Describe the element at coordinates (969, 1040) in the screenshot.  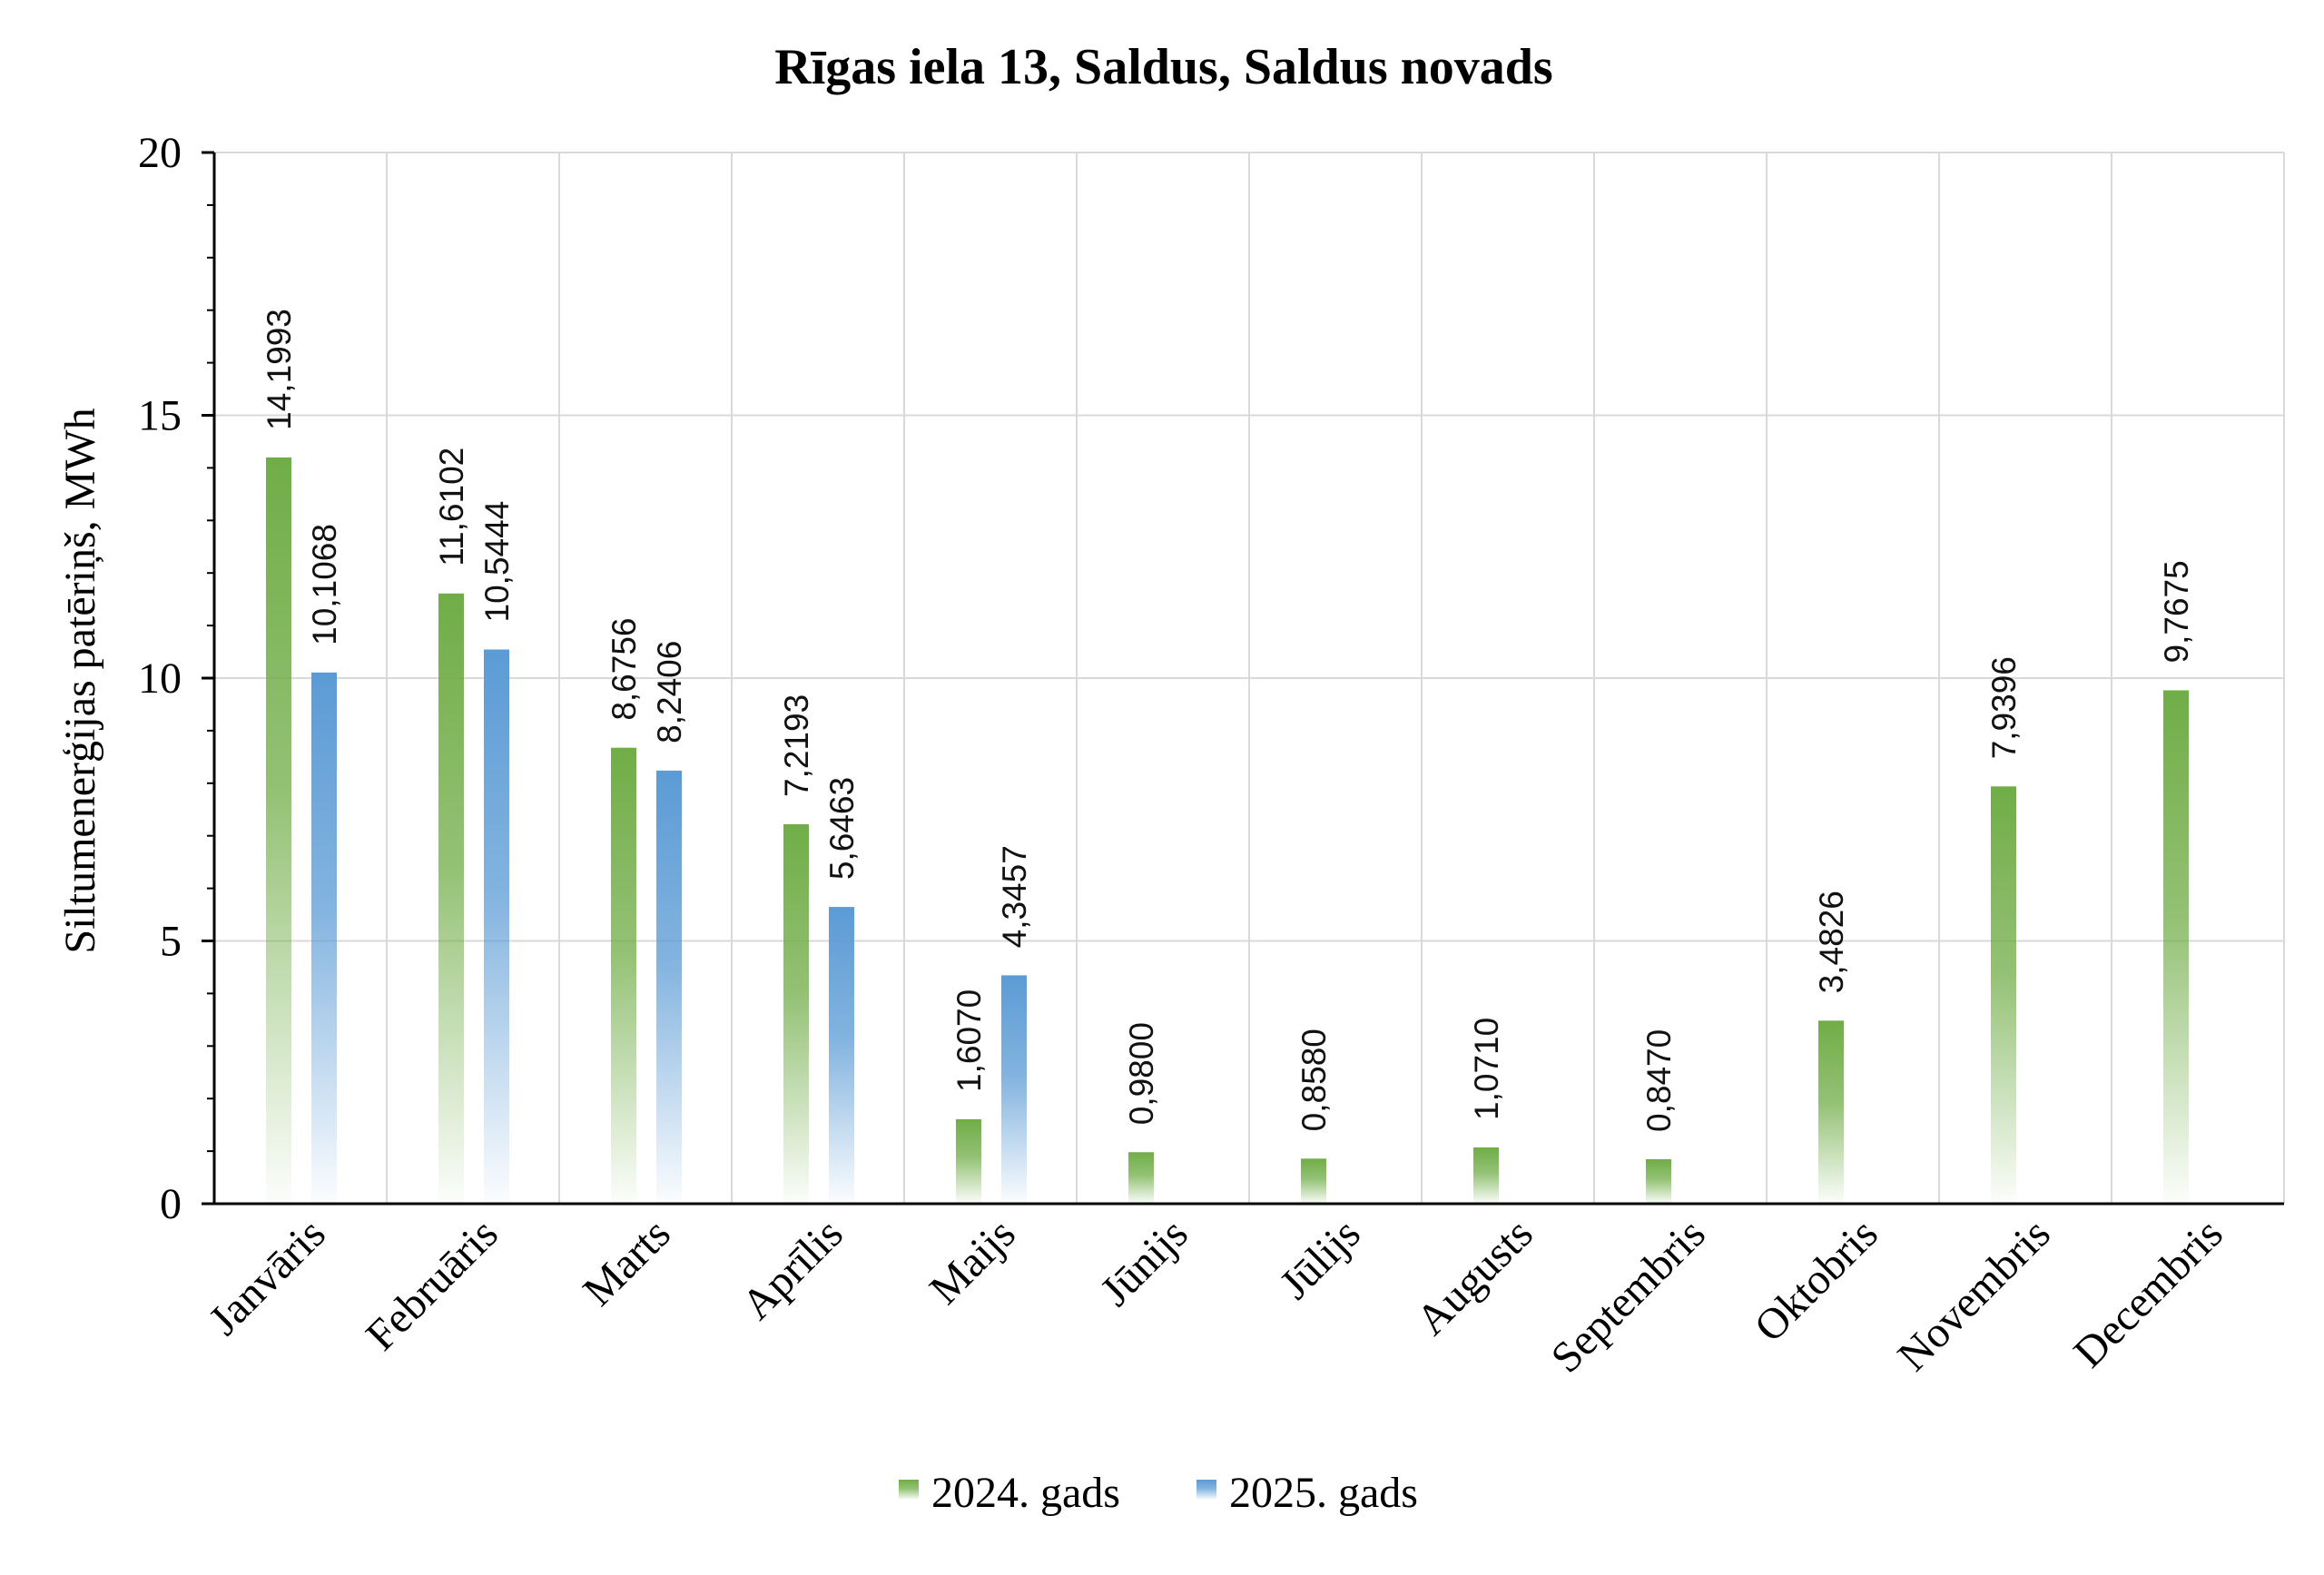
I see `data-label: 1,6070` at that location.